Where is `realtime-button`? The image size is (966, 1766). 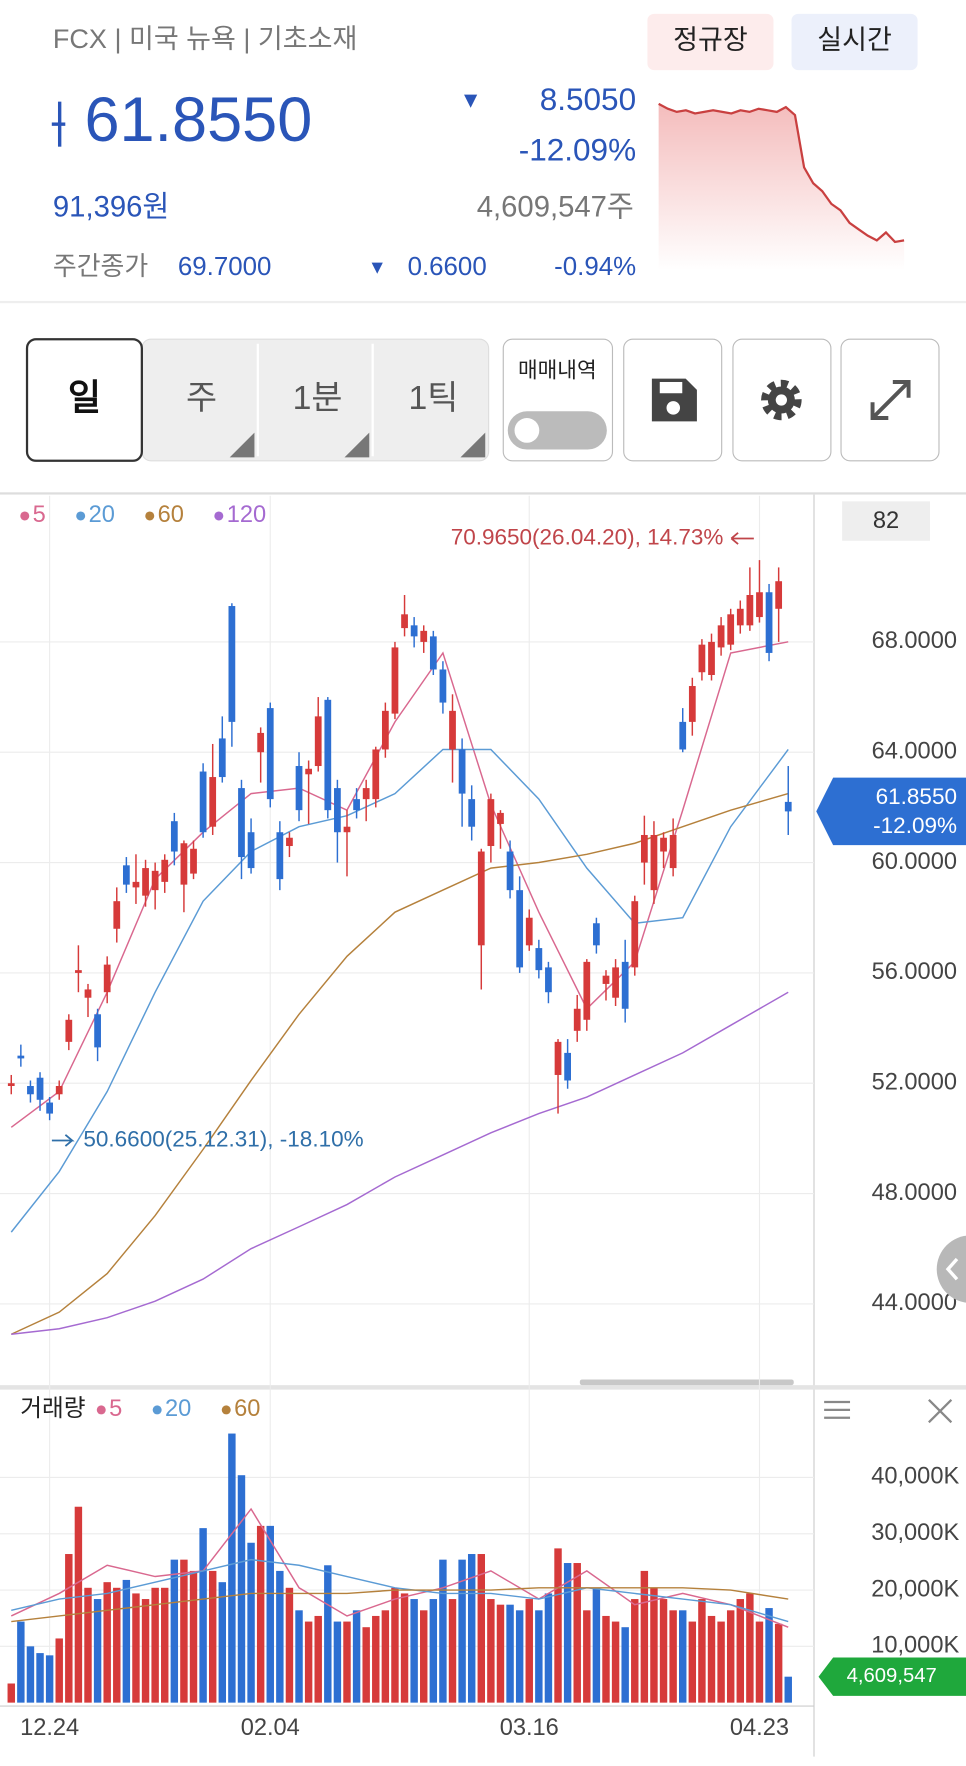
realtime-button is located at coordinates (854, 42).